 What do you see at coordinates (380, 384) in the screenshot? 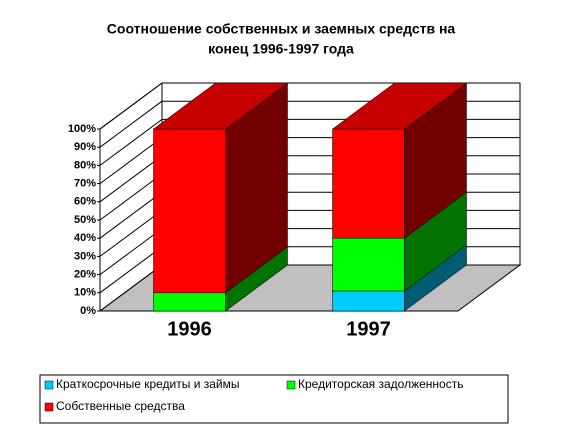
I see `legend-label: Кредиторская задолженность` at bounding box center [380, 384].